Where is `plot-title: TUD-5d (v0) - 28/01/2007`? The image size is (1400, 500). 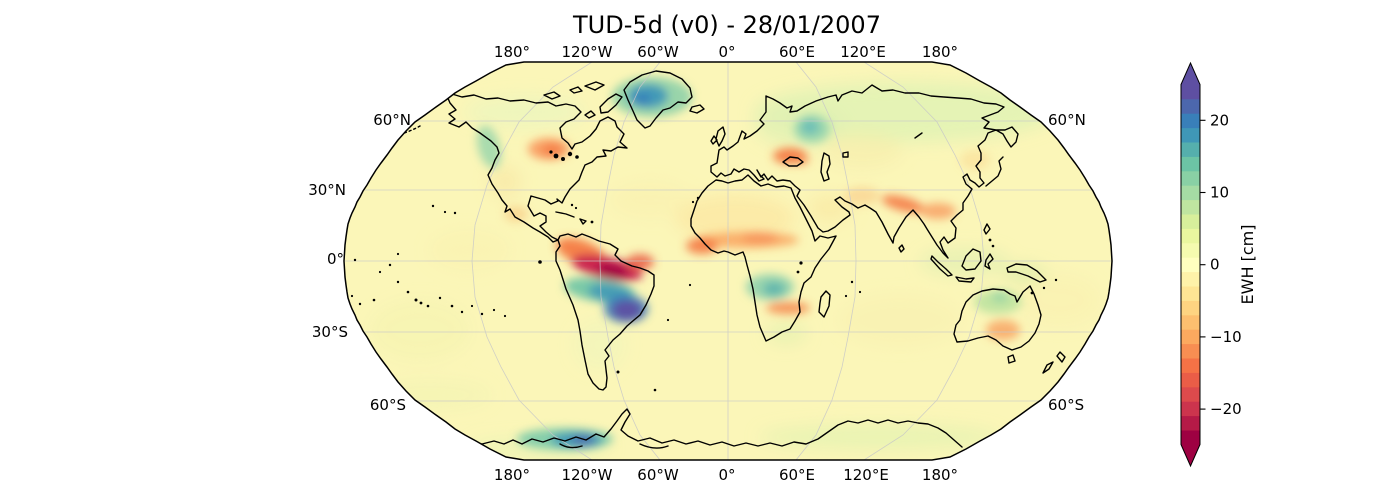 plot-title: TUD-5d (v0) - 28/01/2007 is located at coordinates (726, 25).